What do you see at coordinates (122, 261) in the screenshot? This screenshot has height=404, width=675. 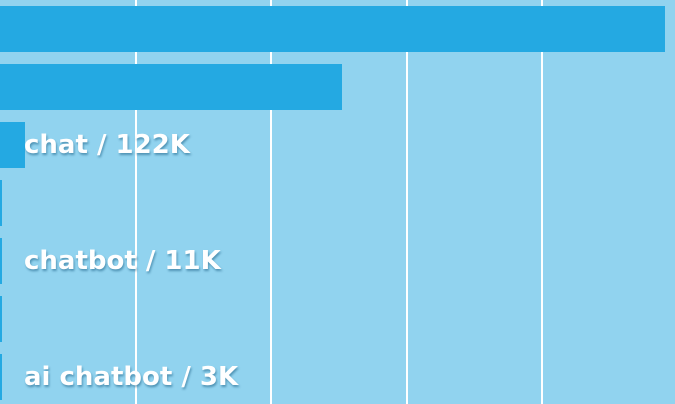 I see `bar-label: chatbot / 11K` at bounding box center [122, 261].